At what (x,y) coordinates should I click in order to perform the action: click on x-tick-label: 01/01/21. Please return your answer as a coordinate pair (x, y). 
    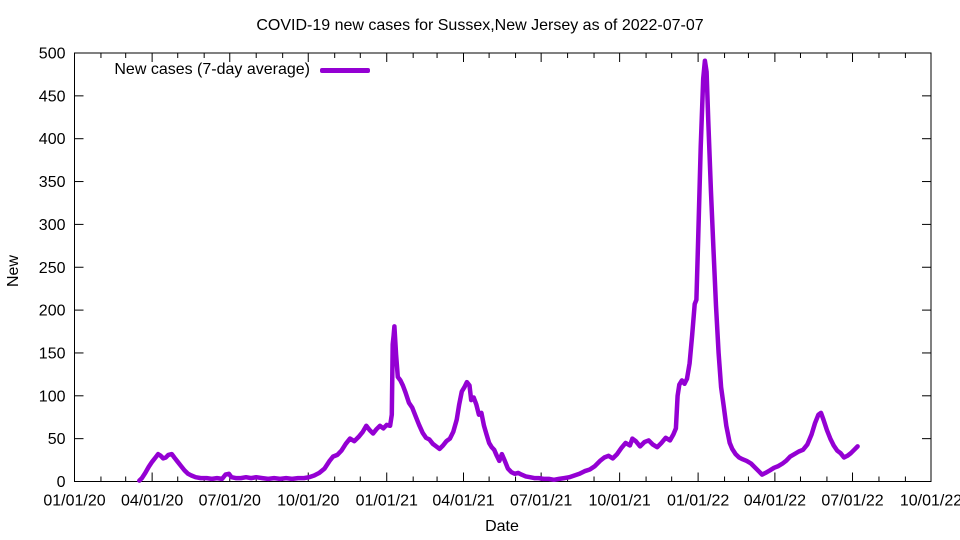
    Looking at the image, I should click on (387, 501).